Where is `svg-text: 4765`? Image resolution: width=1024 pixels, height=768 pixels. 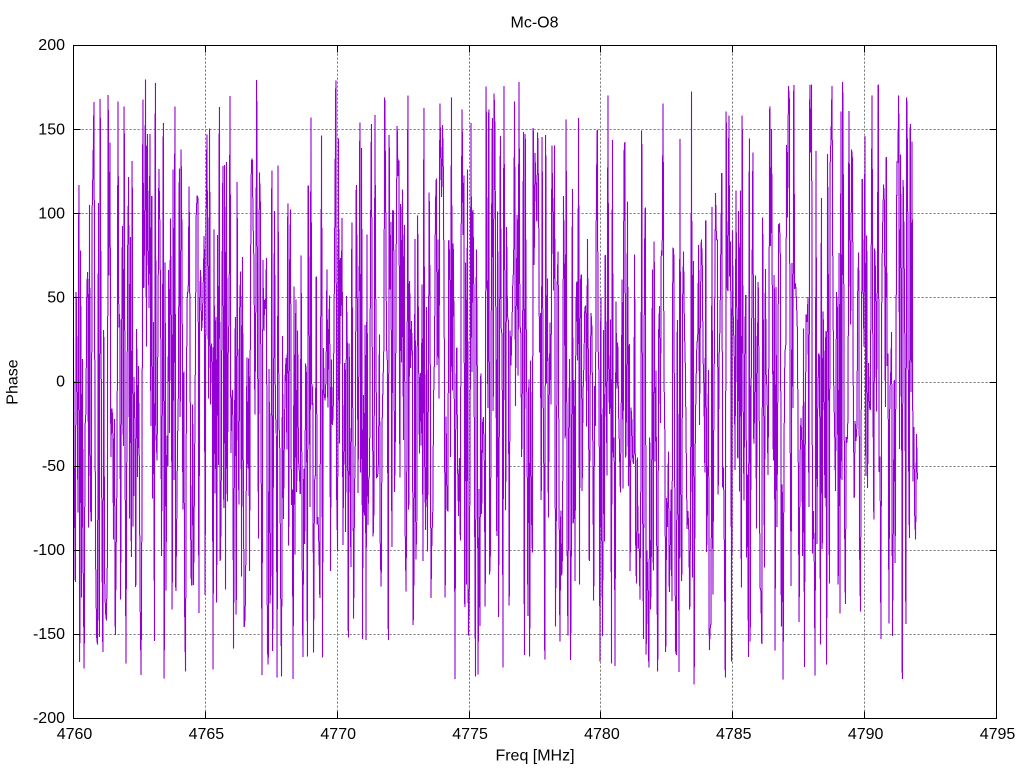 svg-text: 4765 is located at coordinates (207, 734).